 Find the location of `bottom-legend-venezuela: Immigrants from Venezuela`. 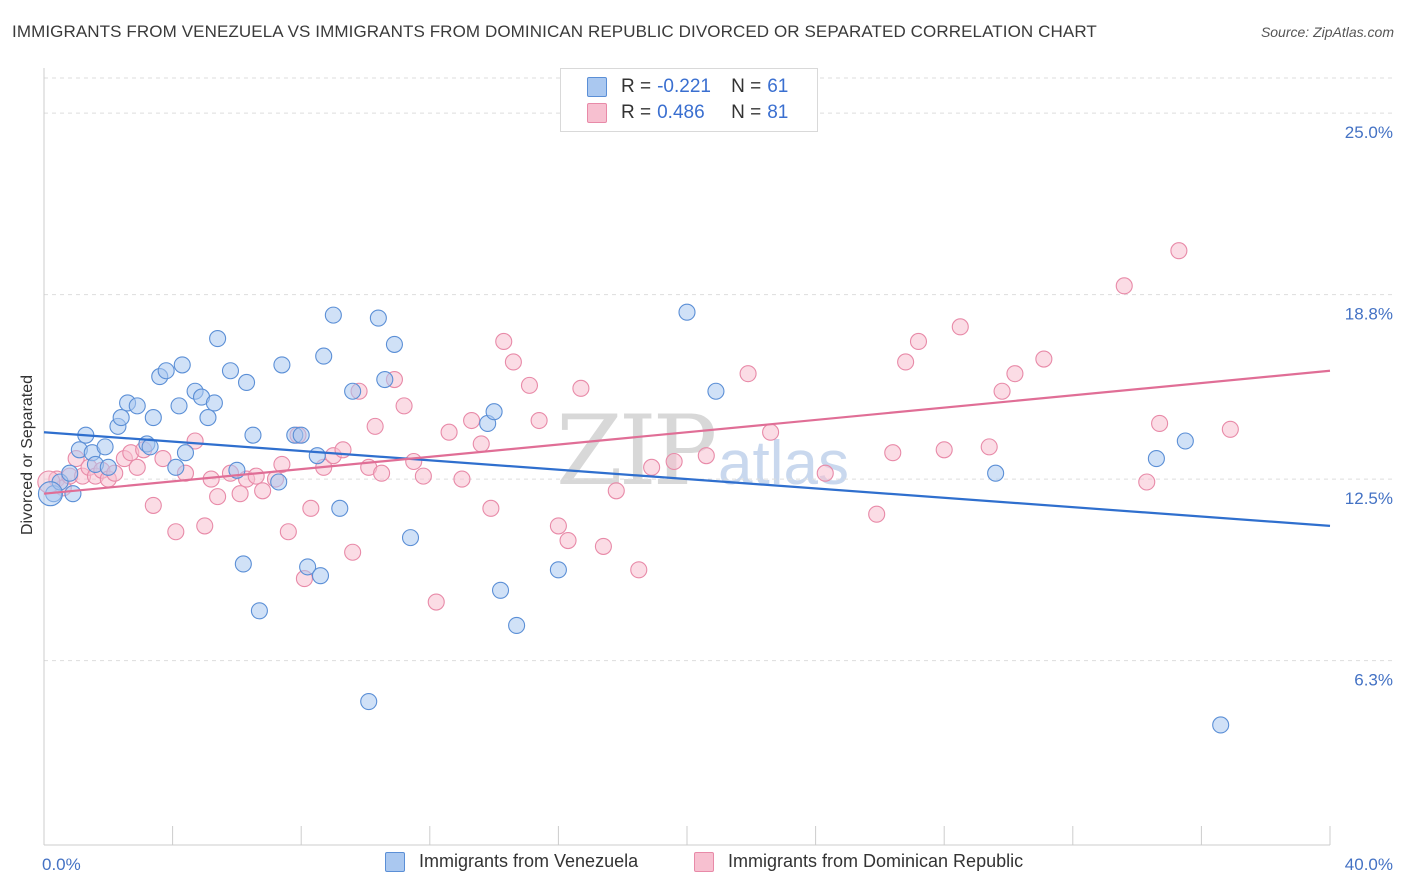

bottom-legend-venezuela: Immigrants from Venezuela is located at coordinates (511, 861).